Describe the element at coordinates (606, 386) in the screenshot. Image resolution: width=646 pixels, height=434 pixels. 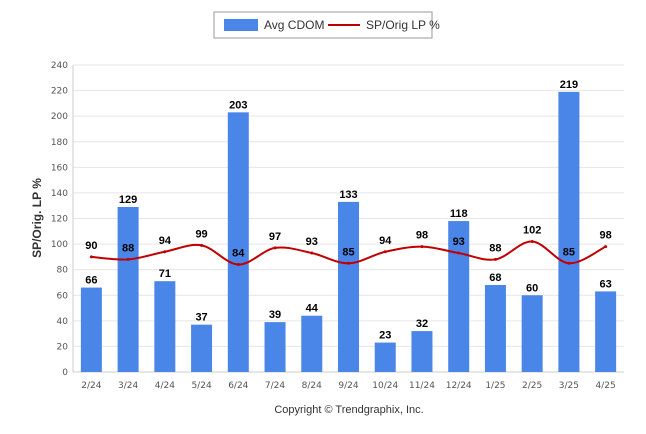
I see `x-tick-label: 4/25` at that location.